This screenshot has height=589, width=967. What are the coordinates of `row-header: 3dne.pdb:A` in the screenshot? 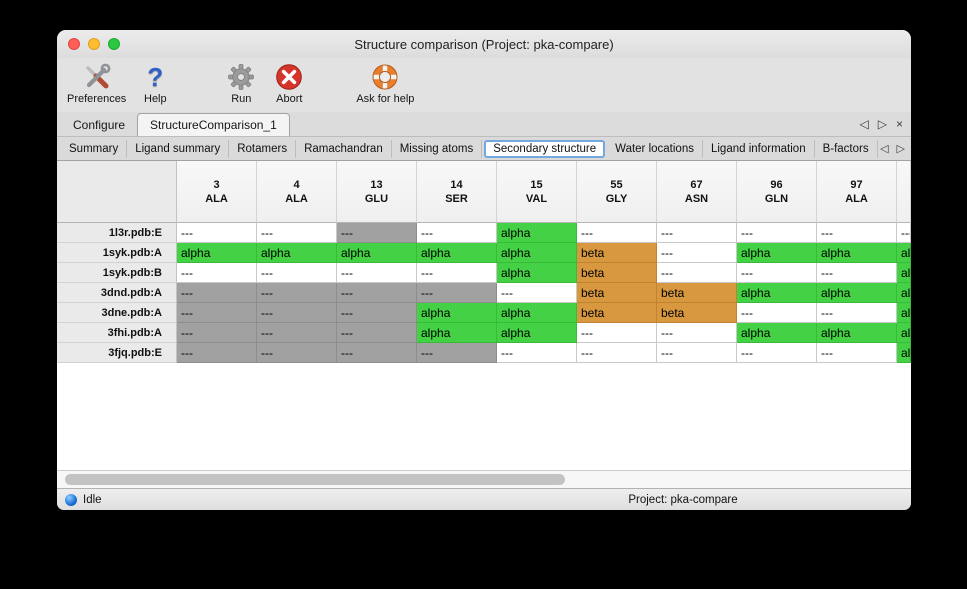 It's located at (117, 313).